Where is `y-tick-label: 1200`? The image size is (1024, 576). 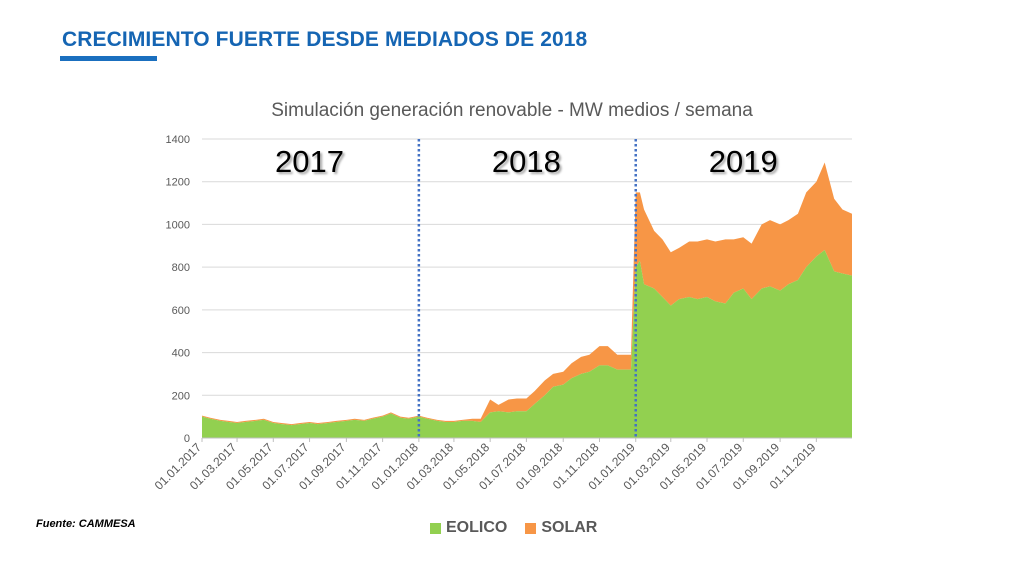
y-tick-label: 1200 is located at coordinates (178, 183).